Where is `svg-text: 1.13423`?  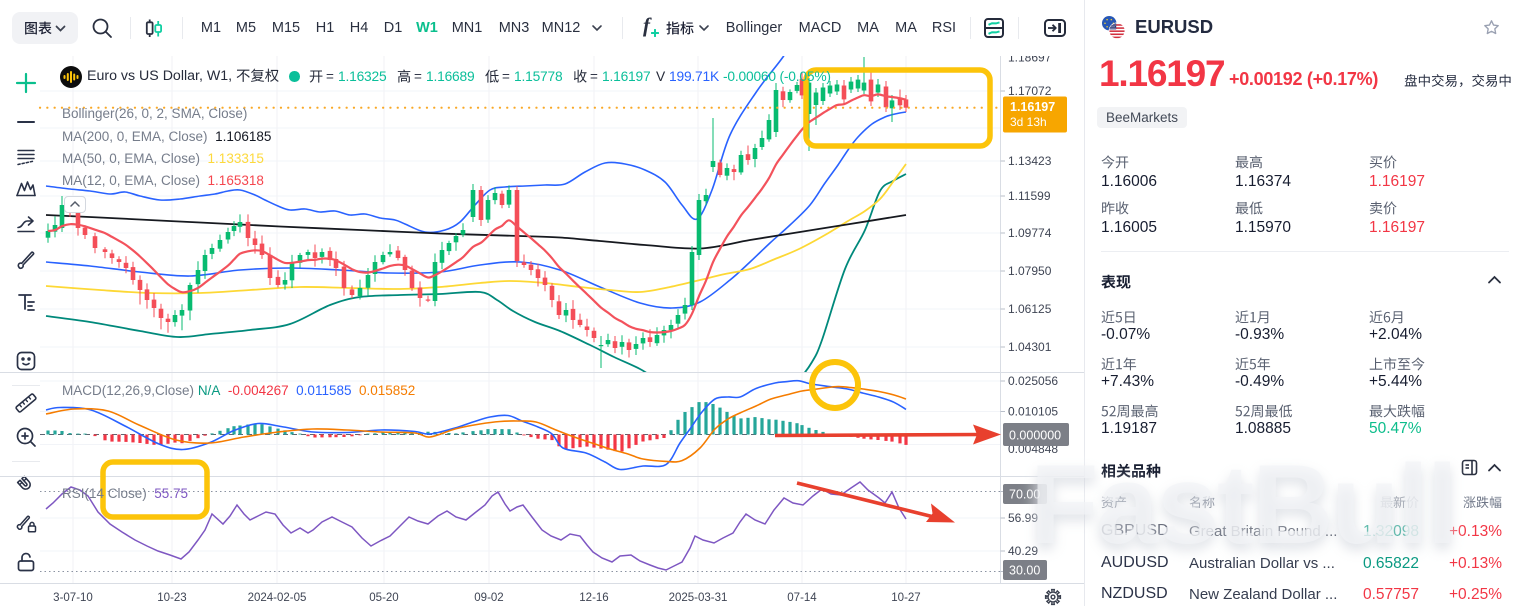 svg-text: 1.13423 is located at coordinates (1030, 161).